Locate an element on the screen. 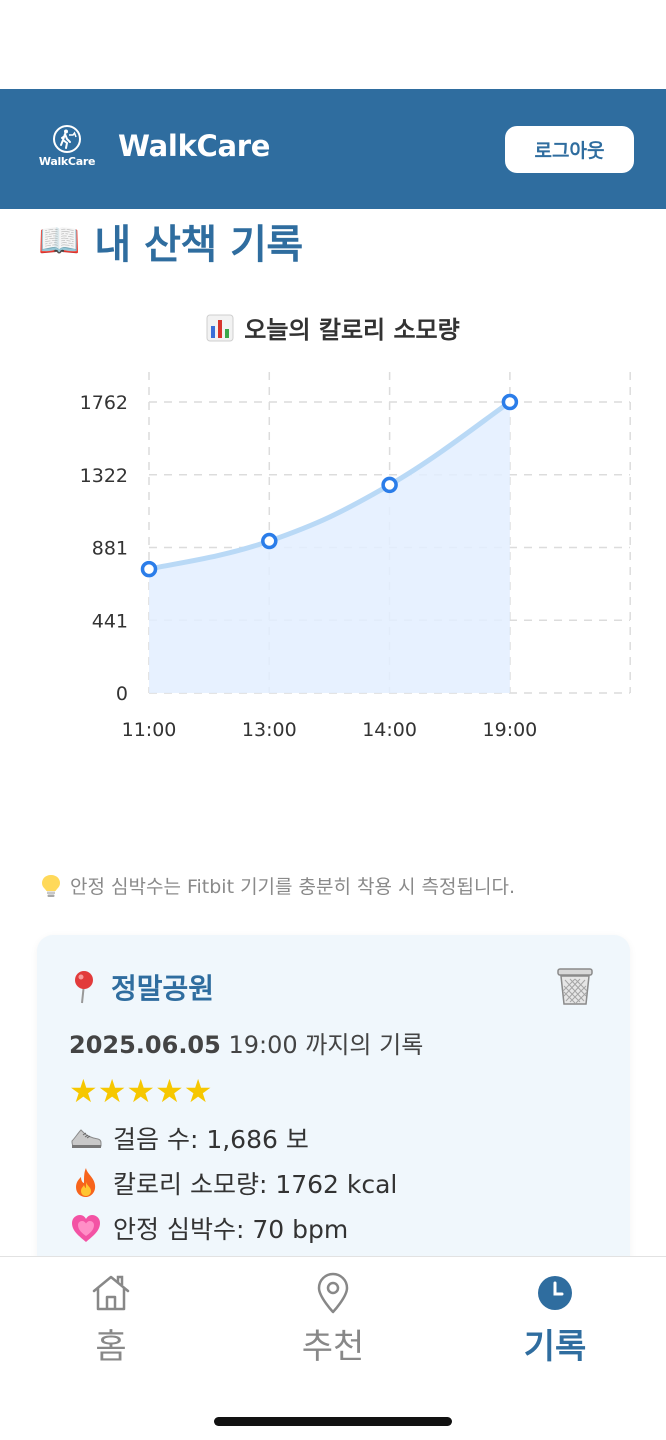  chart-title-text: 오늘의 칼로리 소모량 is located at coordinates (352, 330).